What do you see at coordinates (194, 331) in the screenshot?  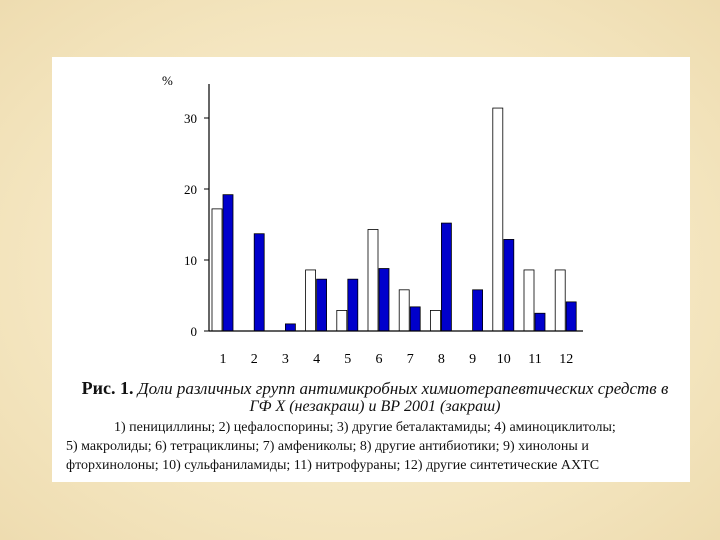 I see `y-tick-label: 0` at bounding box center [194, 331].